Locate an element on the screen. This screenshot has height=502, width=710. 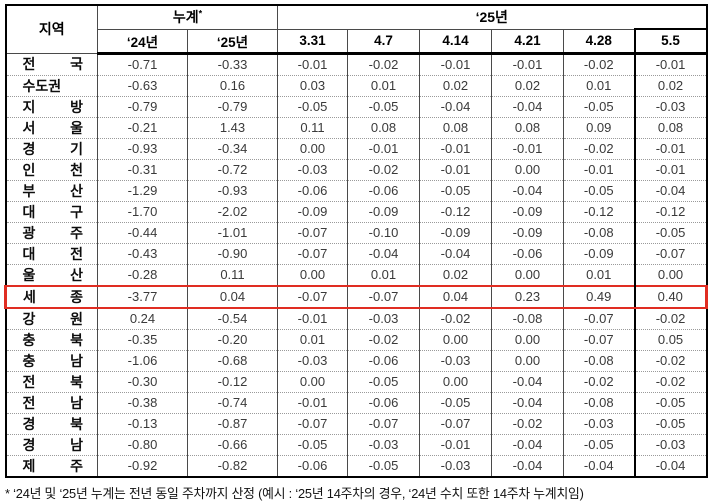
value-cell: -0.54 is located at coordinates (232, 318).